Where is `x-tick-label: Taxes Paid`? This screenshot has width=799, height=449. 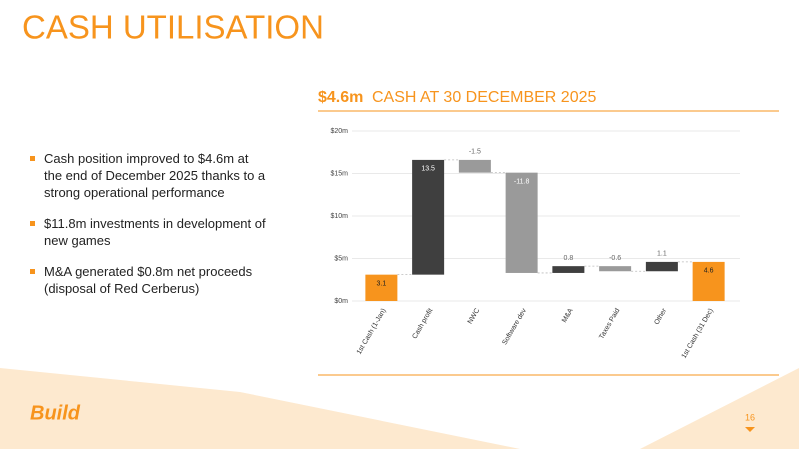 x-tick-label: Taxes Paid is located at coordinates (609, 323).